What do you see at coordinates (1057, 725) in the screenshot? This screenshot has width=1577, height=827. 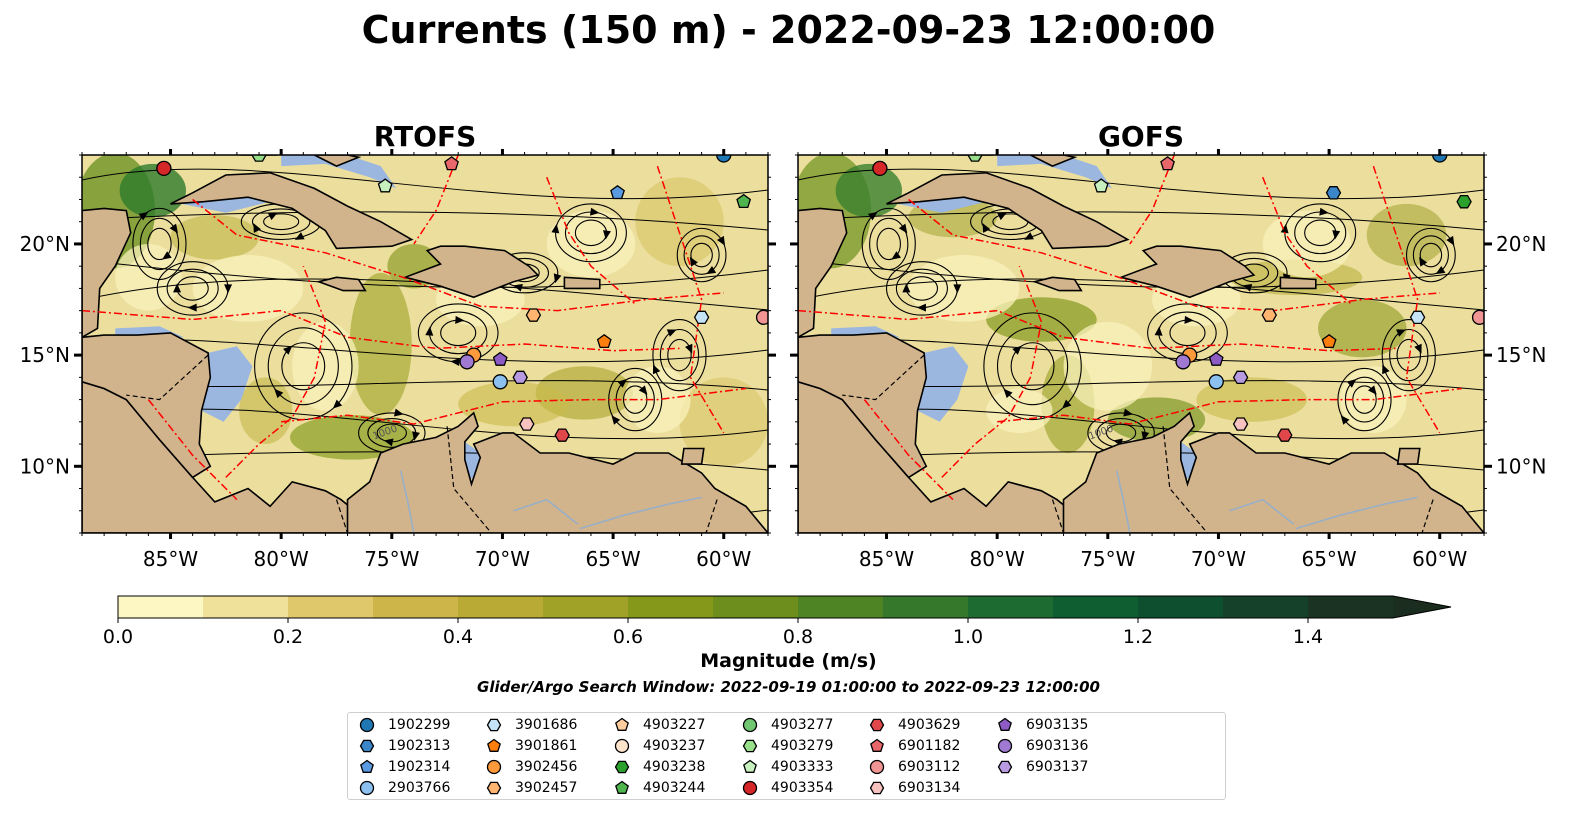 I see `legend-label: 6903135` at bounding box center [1057, 725].